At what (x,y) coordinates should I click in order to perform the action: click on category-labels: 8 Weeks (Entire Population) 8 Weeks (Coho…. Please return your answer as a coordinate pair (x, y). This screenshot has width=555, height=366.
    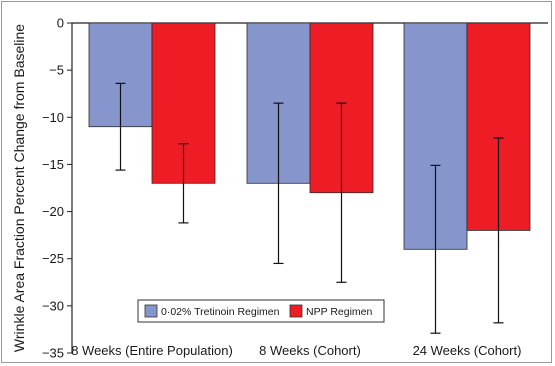
    Looking at the image, I should click on (296, 350).